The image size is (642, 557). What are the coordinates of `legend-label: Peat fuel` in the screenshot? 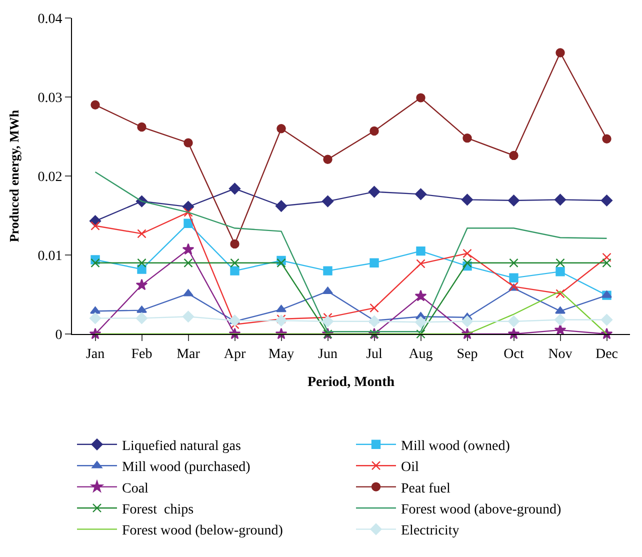 It's located at (425, 488).